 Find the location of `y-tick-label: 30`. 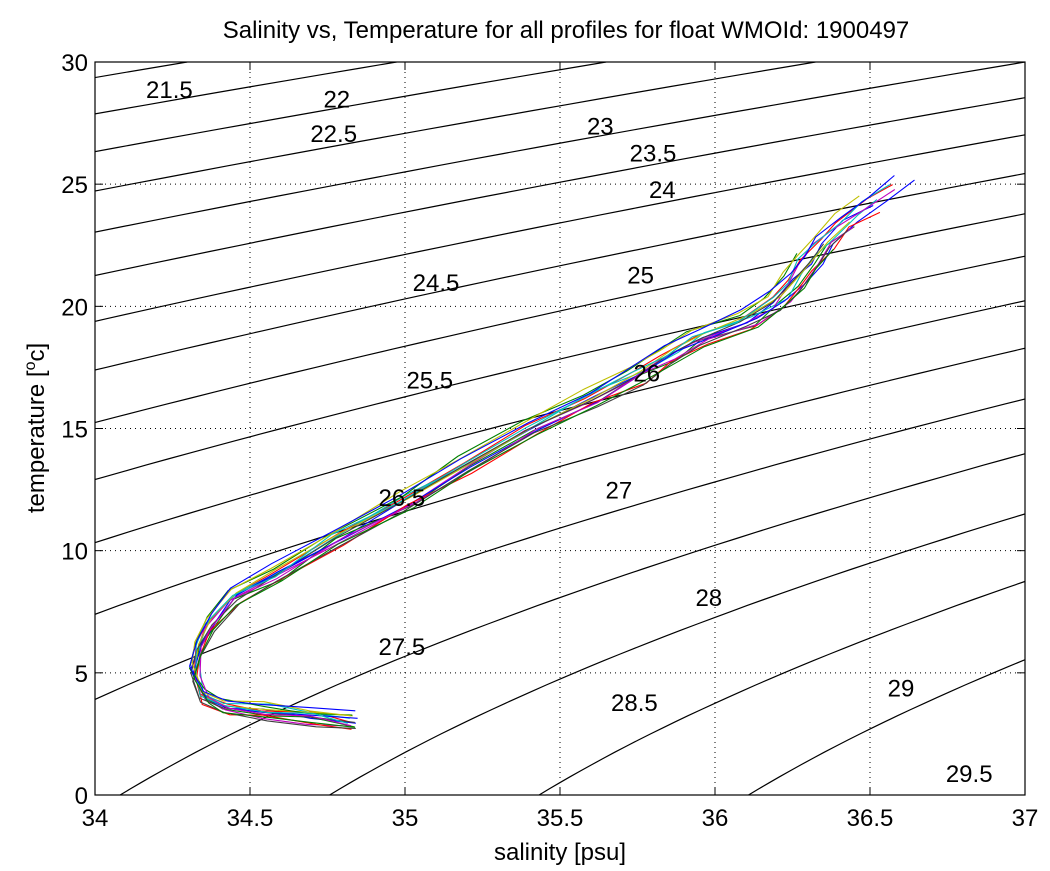

y-tick-label: 30 is located at coordinates (74, 63).